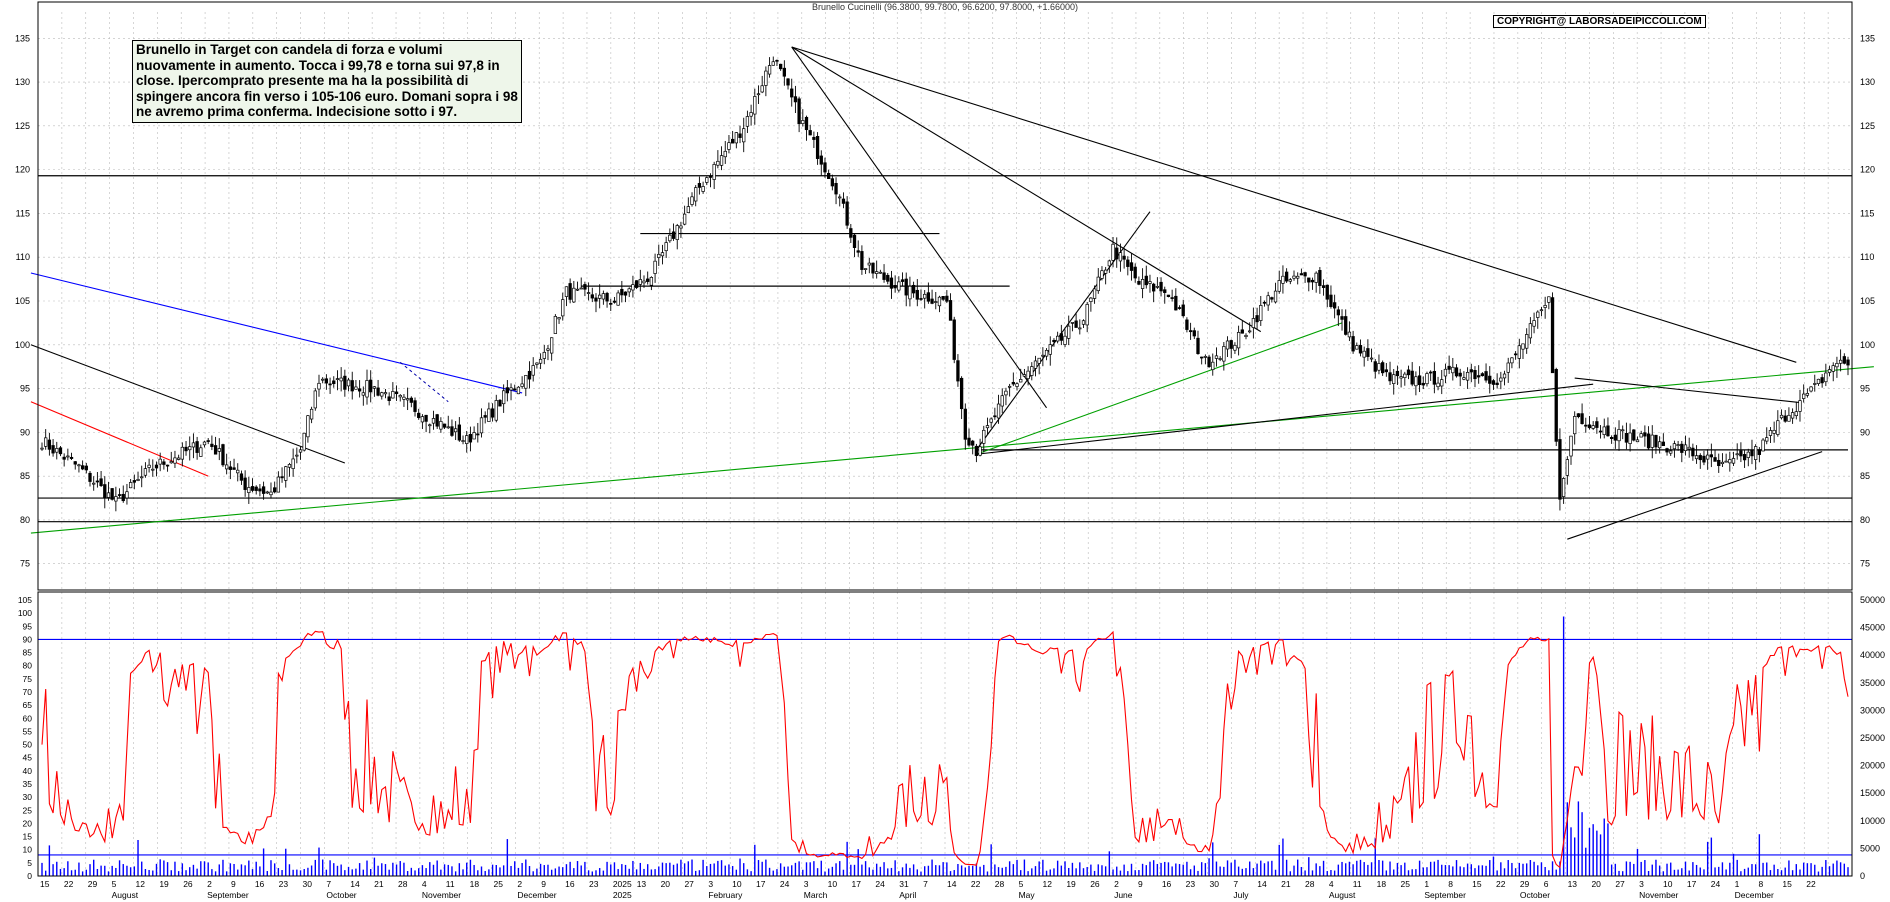 This screenshot has height=902, width=1890. What do you see at coordinates (140, 884) in the screenshot?
I see `date-tick-label: 12` at bounding box center [140, 884].